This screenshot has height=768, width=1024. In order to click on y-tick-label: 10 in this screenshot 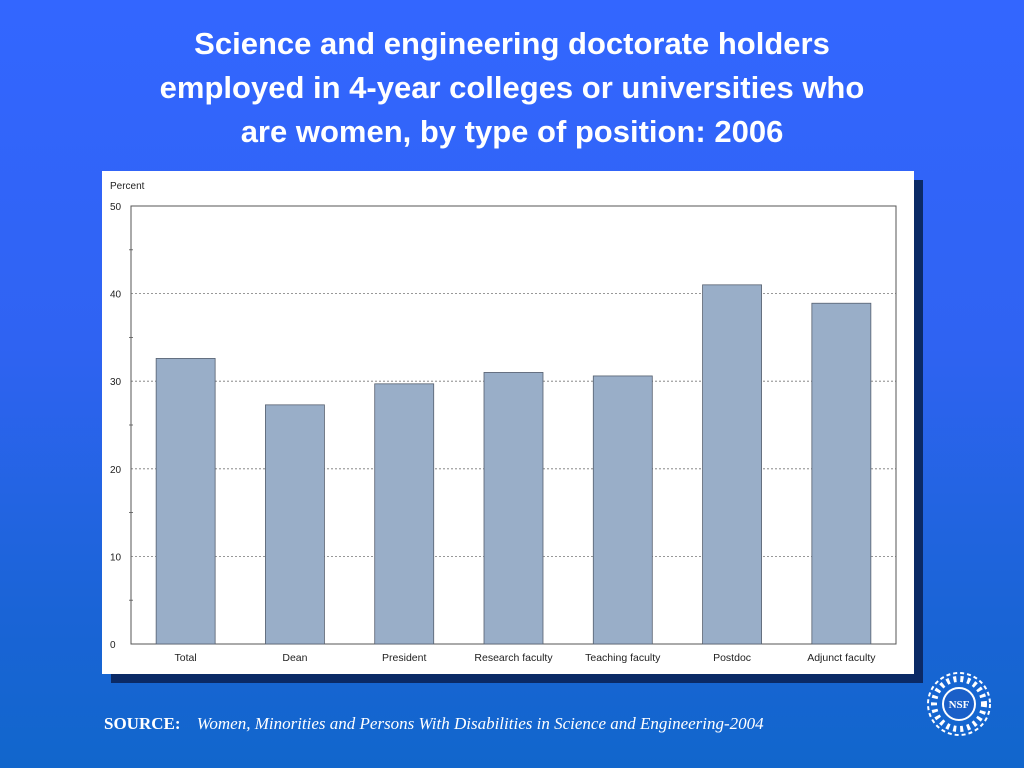, I will do `click(116, 557)`.